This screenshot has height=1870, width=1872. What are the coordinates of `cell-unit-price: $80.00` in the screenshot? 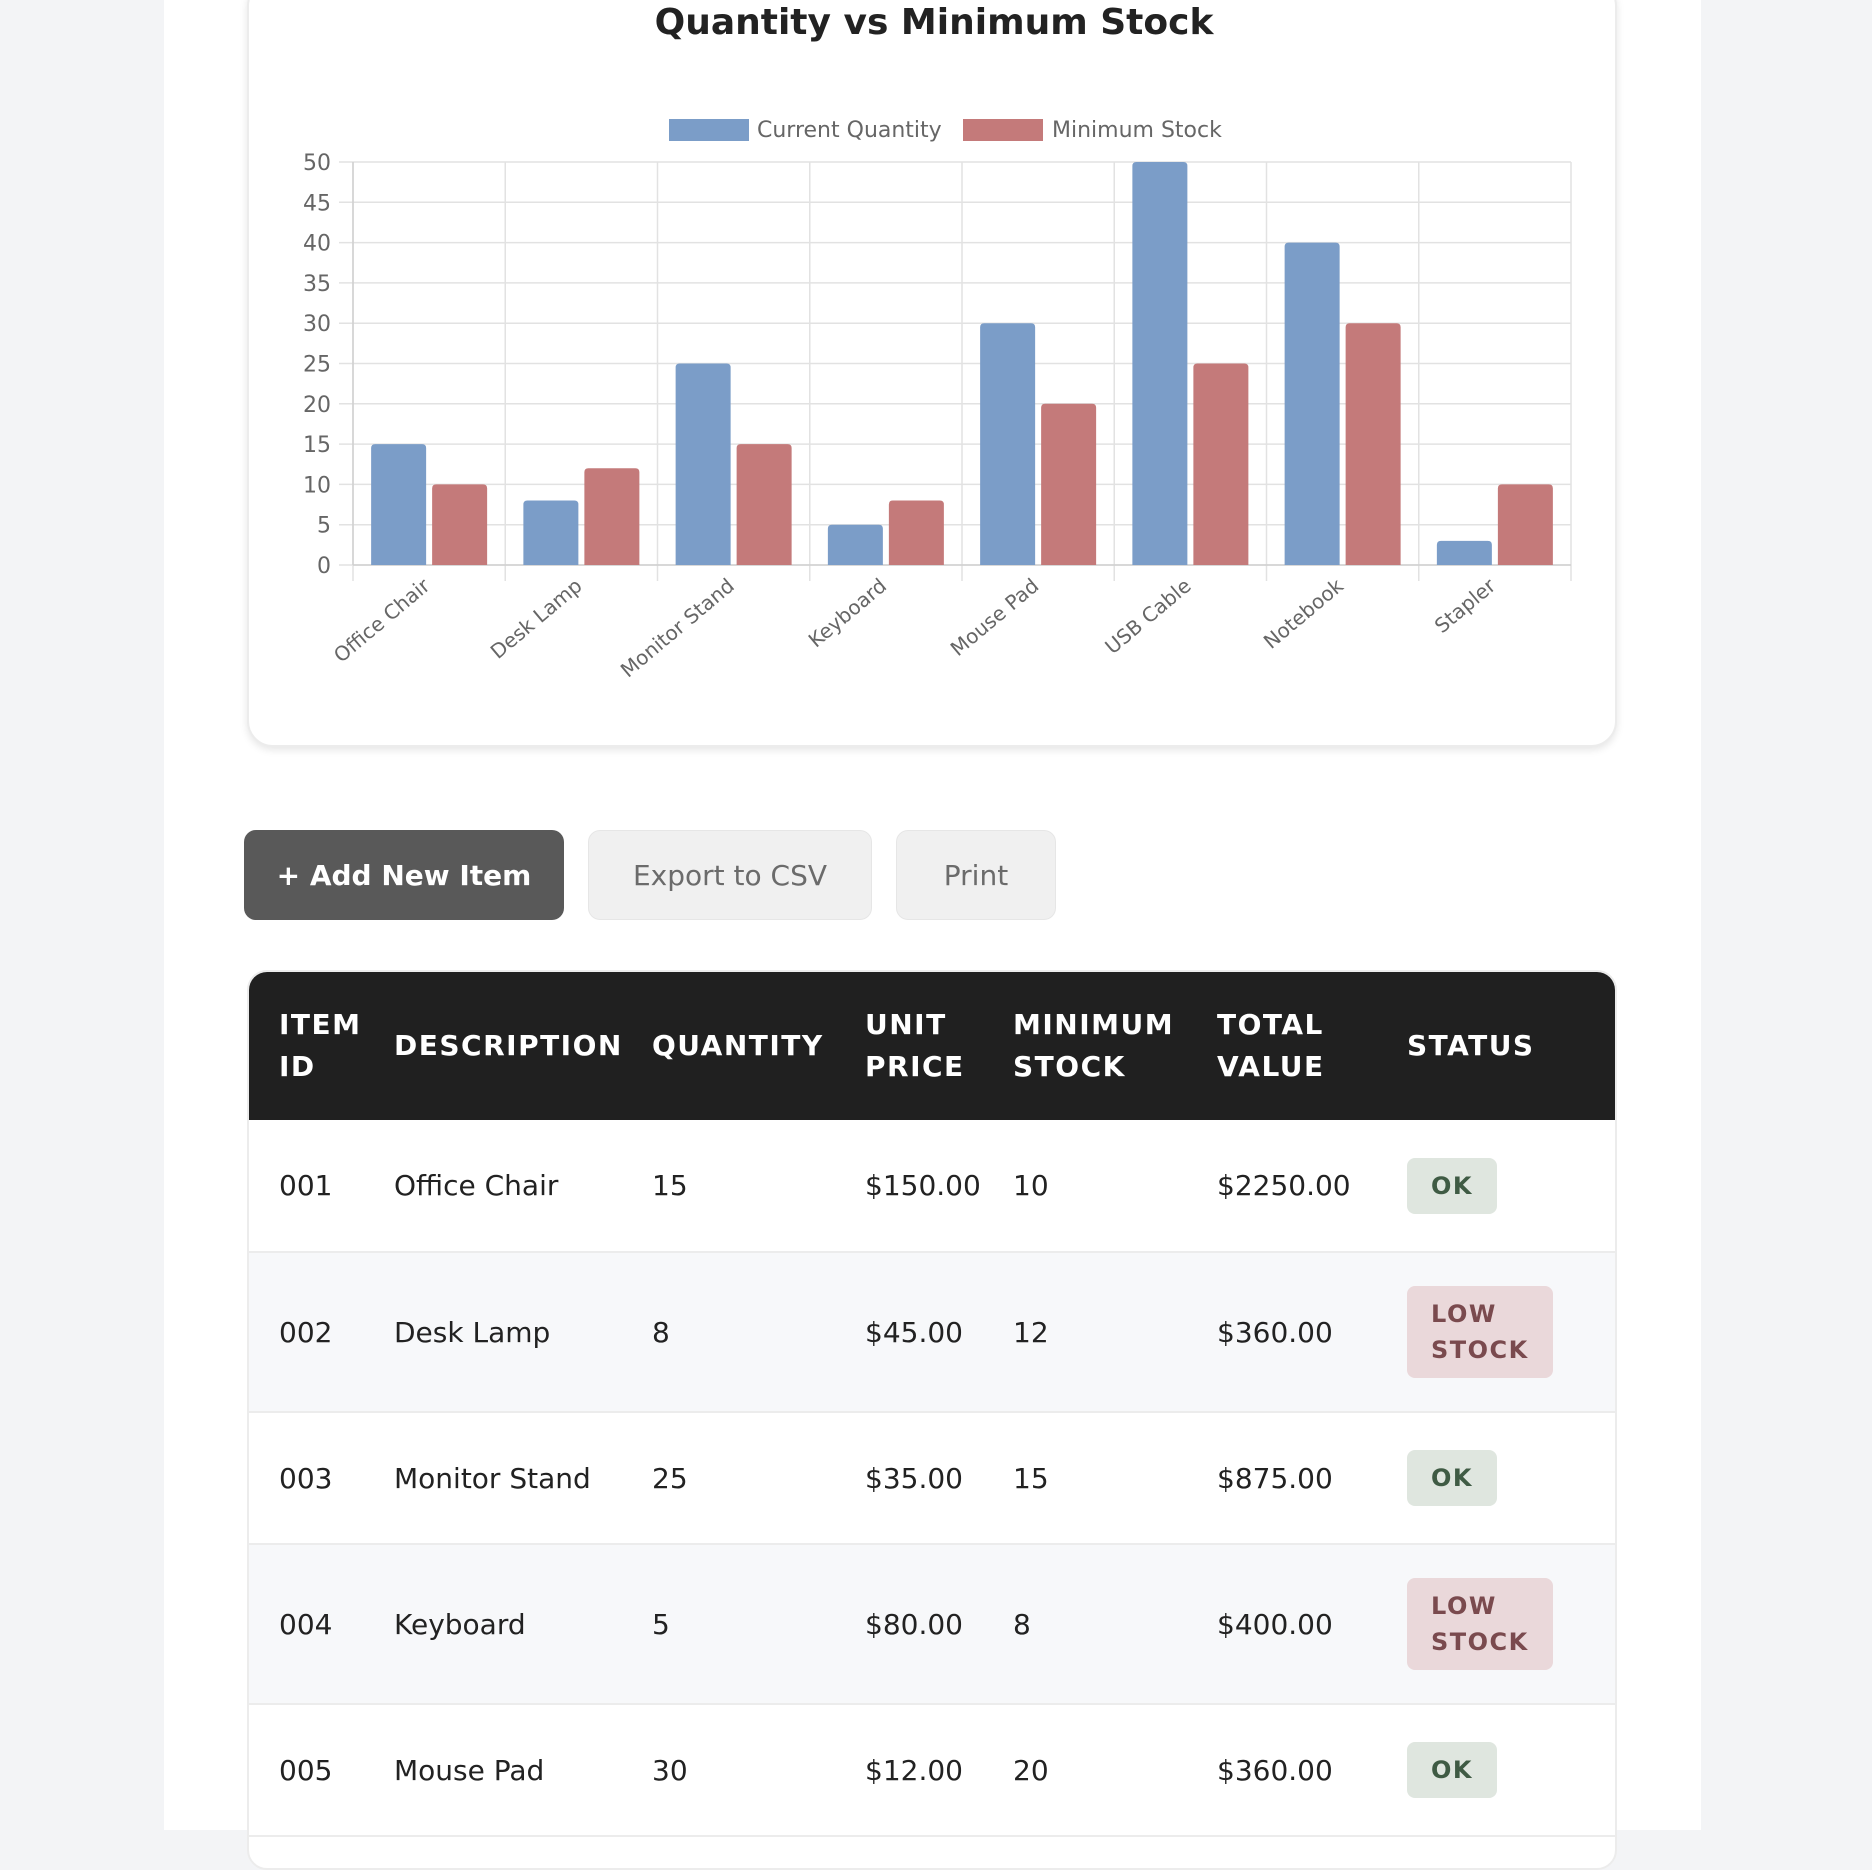 It's located at (909, 1624).